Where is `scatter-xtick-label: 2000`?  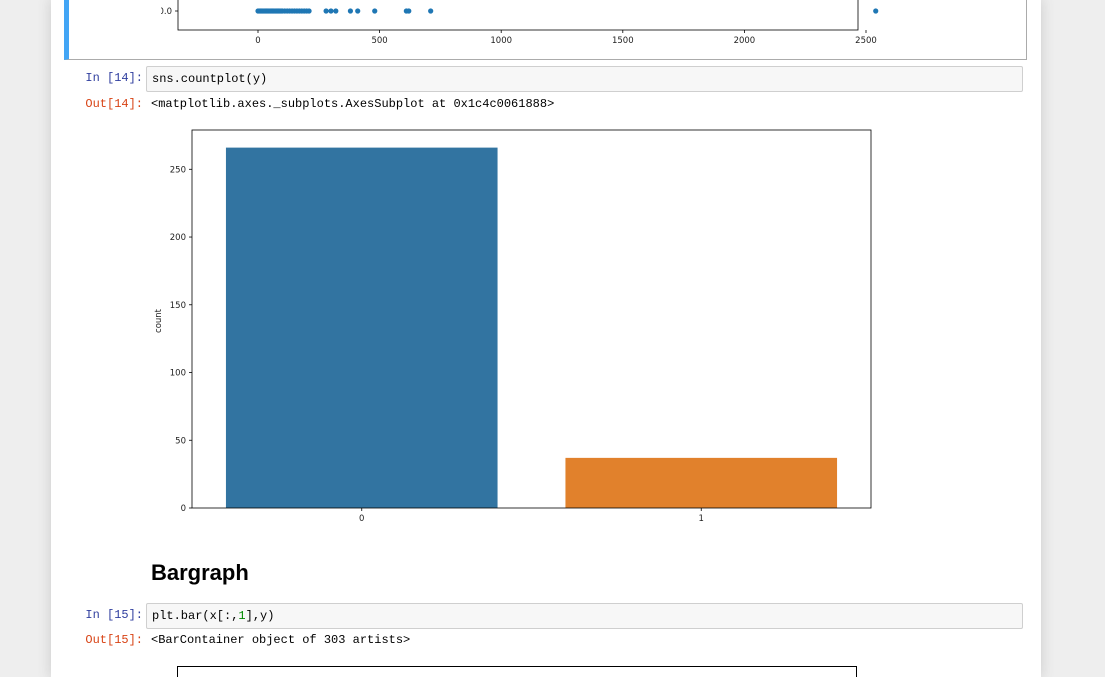
scatter-xtick-label: 2000 is located at coordinates (745, 41).